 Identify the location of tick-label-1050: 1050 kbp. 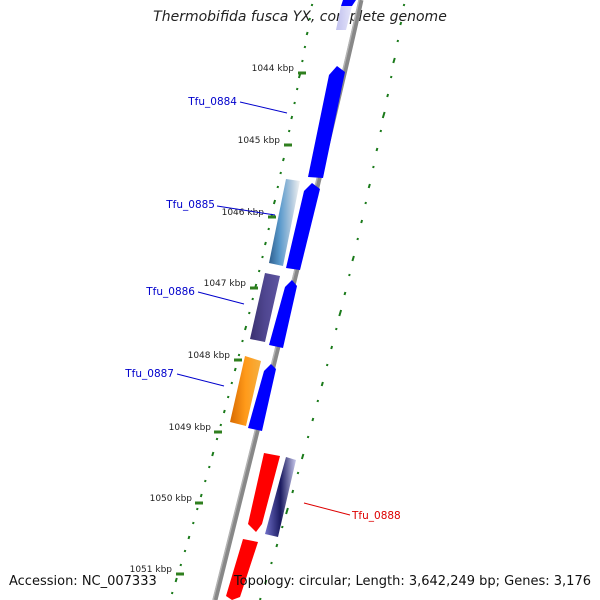
(171, 499).